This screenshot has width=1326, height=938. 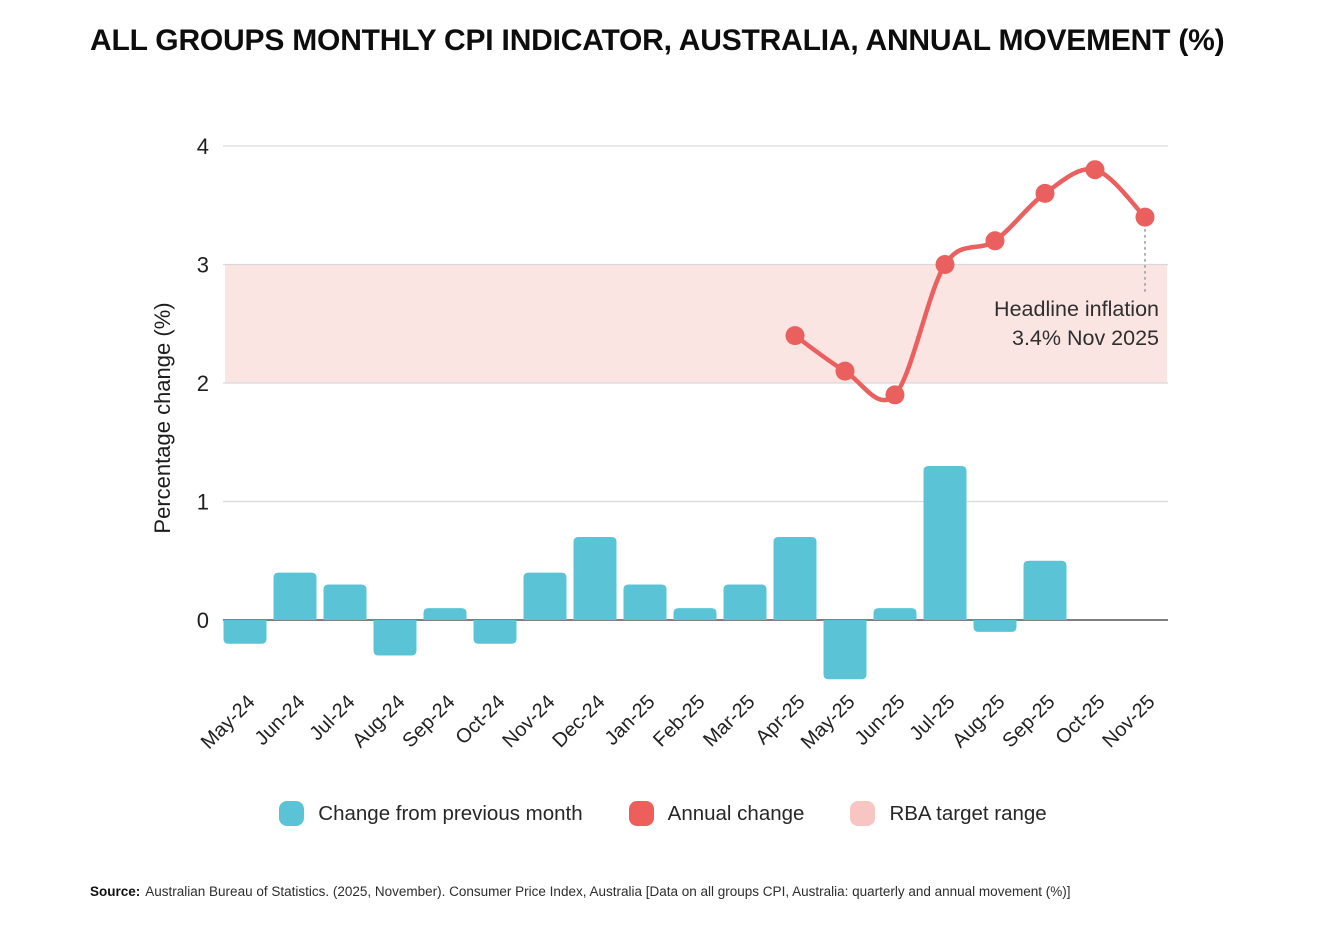 I want to click on x-tick-label: Feb-25, so click(x=679, y=721).